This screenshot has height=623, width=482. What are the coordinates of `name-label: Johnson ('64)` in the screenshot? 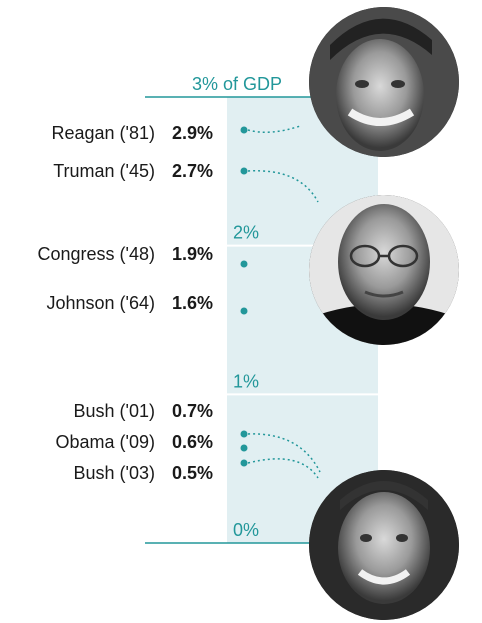 It's located at (100, 303).